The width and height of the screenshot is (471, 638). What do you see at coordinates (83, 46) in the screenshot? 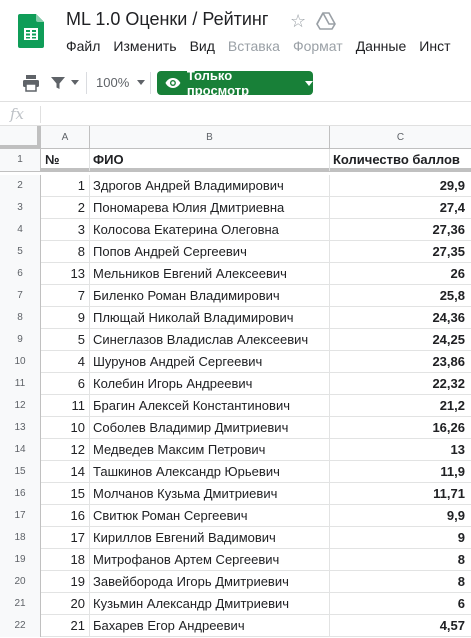
I see `menu-item: Файл` at bounding box center [83, 46].